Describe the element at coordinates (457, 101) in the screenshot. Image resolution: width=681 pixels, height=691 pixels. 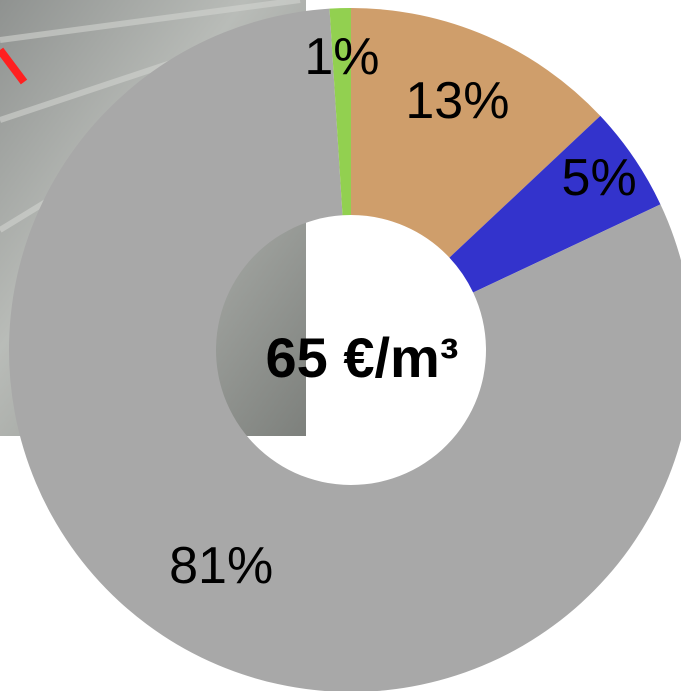
I see `value-label: 13%` at that location.